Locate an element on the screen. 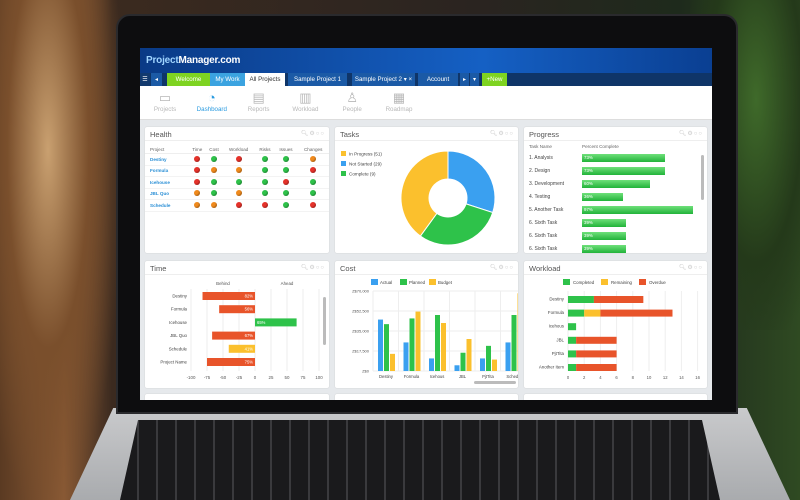  data-label: 56% is located at coordinates (249, 309).